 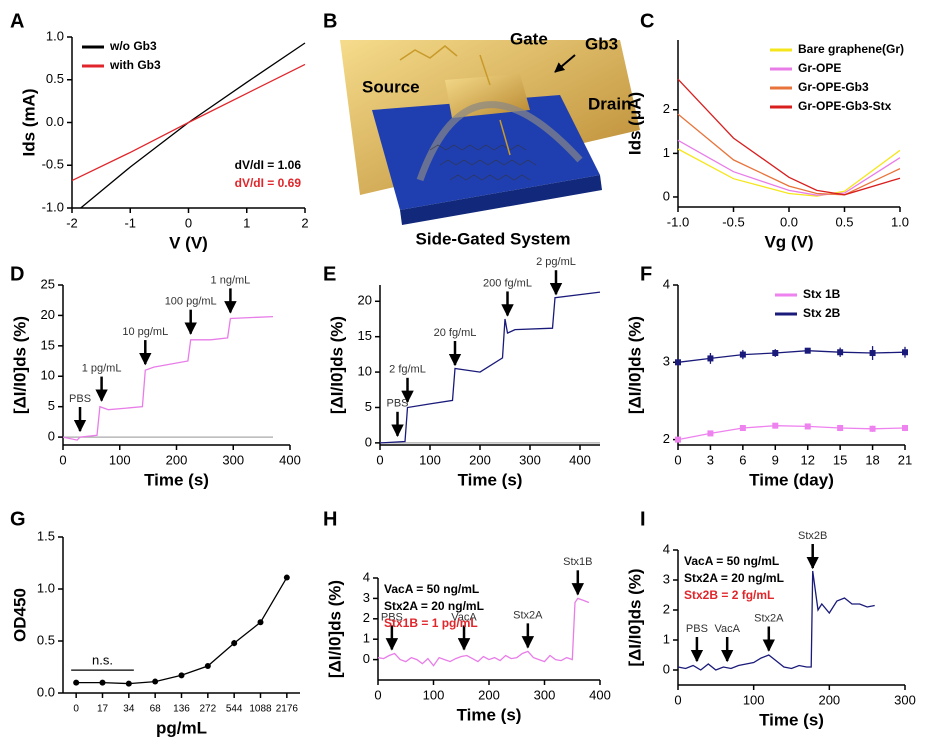 I want to click on legend-label: with Gb3, so click(x=135, y=65).